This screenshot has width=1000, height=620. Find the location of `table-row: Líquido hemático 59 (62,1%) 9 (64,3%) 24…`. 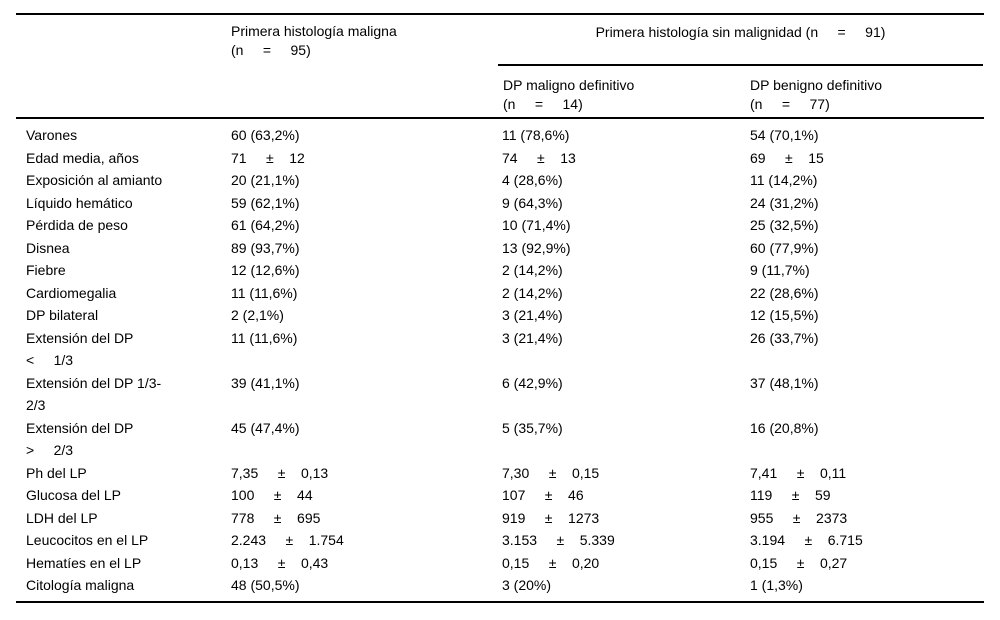

table-row: Líquido hemático 59 (62,1%) 9 (64,3%) 24… is located at coordinates (500, 203).